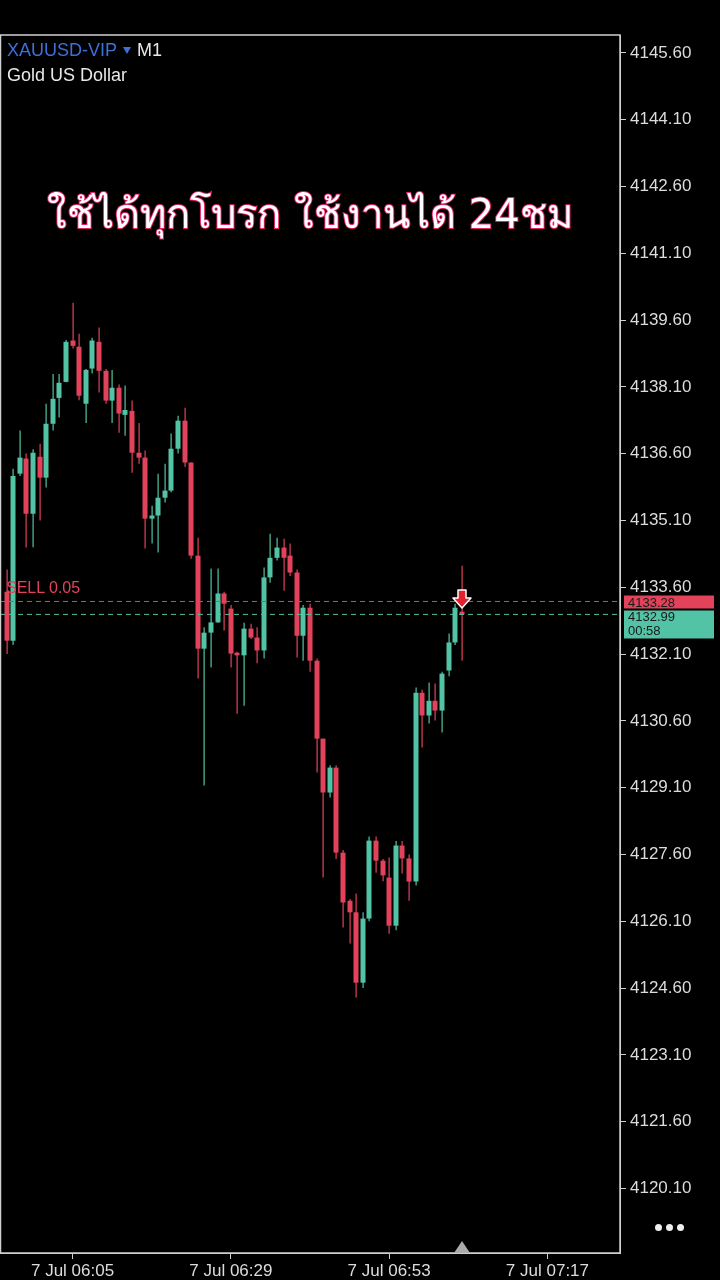 Image resolution: width=720 pixels, height=1280 pixels. Describe the element at coordinates (661, 854) in the screenshot. I see `y-tick-label: 4127.60` at that location.